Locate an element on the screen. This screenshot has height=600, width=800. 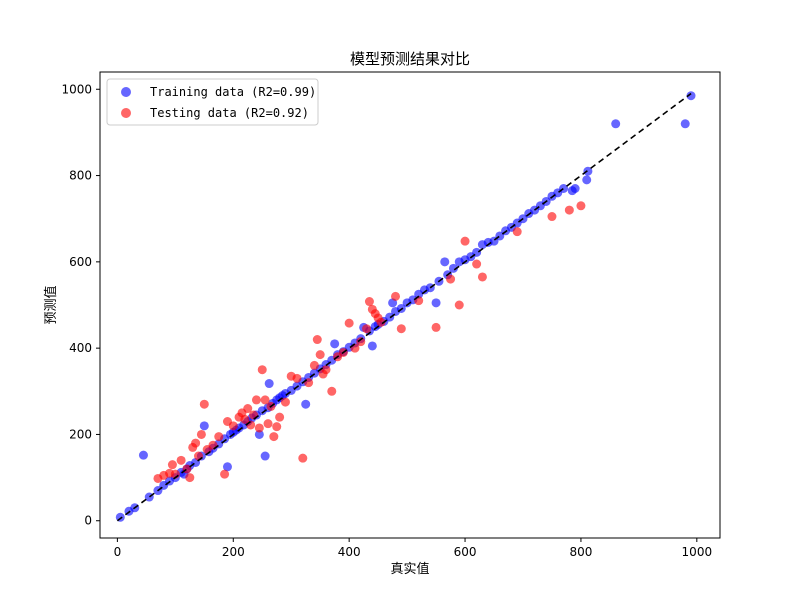
legend-marker-testing is located at coordinates (126, 113).